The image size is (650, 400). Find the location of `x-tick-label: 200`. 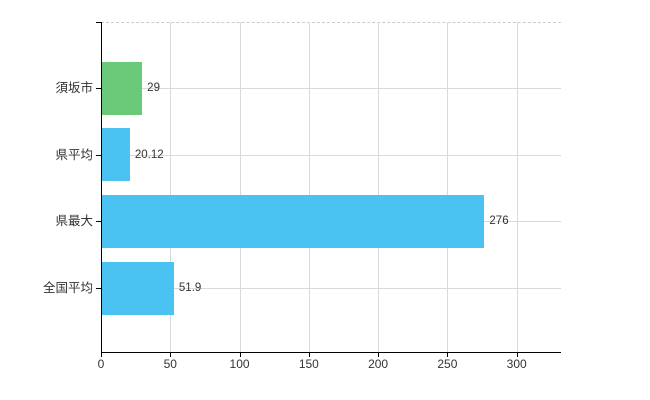

x-tick-label: 200 is located at coordinates (378, 364).